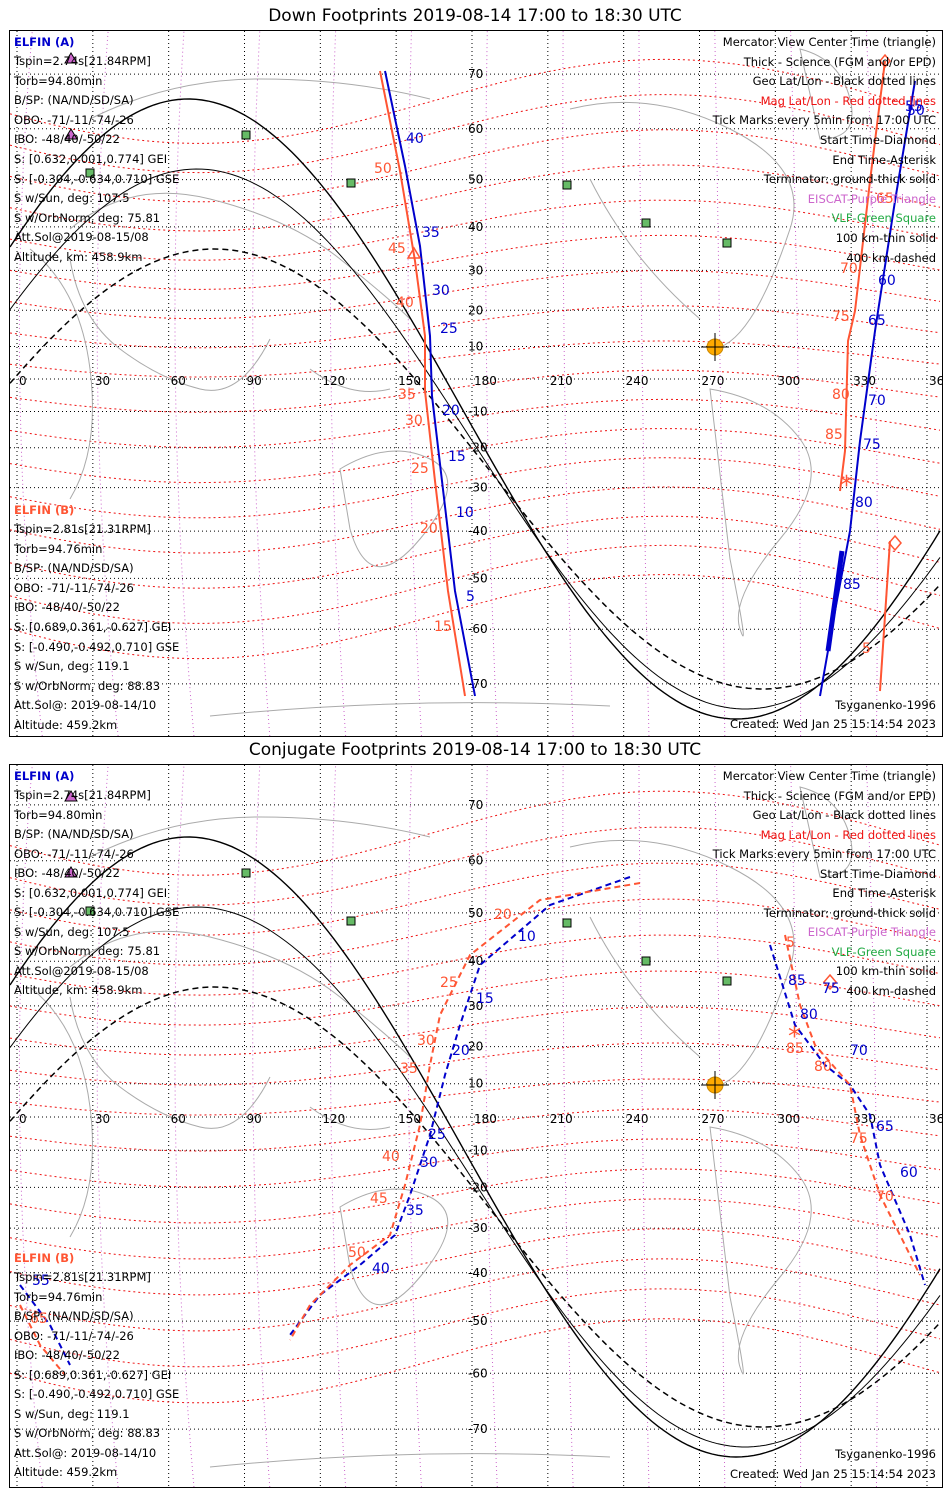 The width and height of the screenshot is (950, 1500). I want to click on elfin-b-label: ELFIN (B), so click(44, 510).